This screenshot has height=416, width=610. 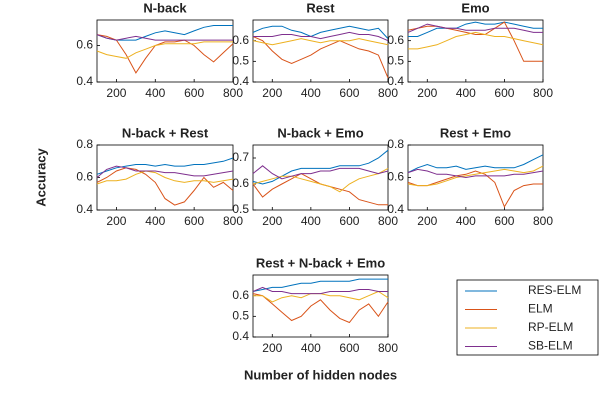 I want to click on y-tick-label: 0.7, so click(x=240, y=157).